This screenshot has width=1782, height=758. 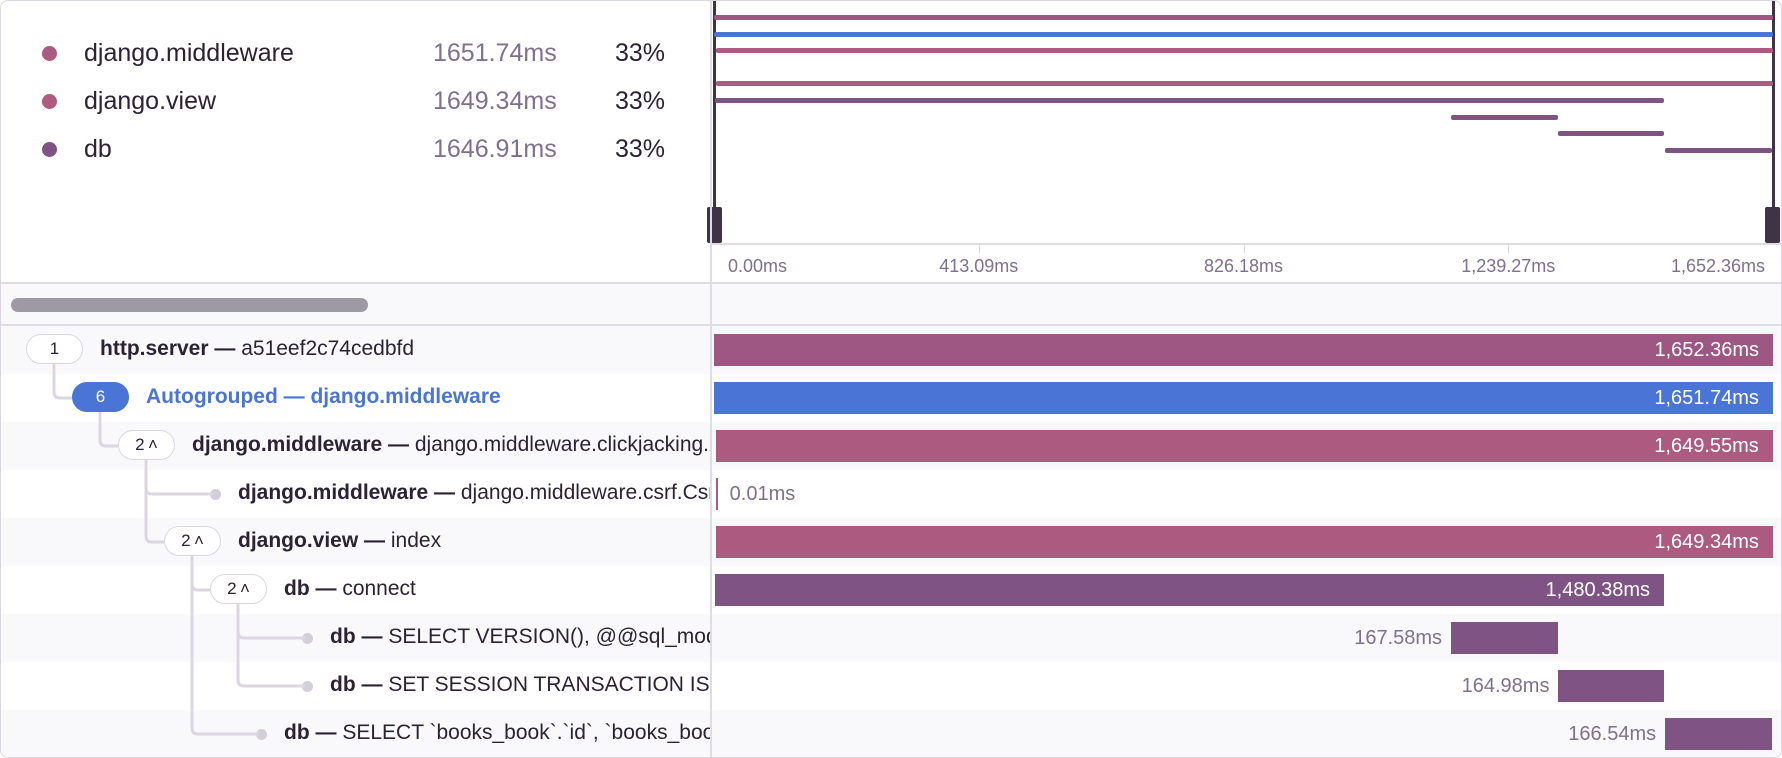 I want to click on span-tree-cell: 2 ˄ db — connect, so click(x=355, y=590).